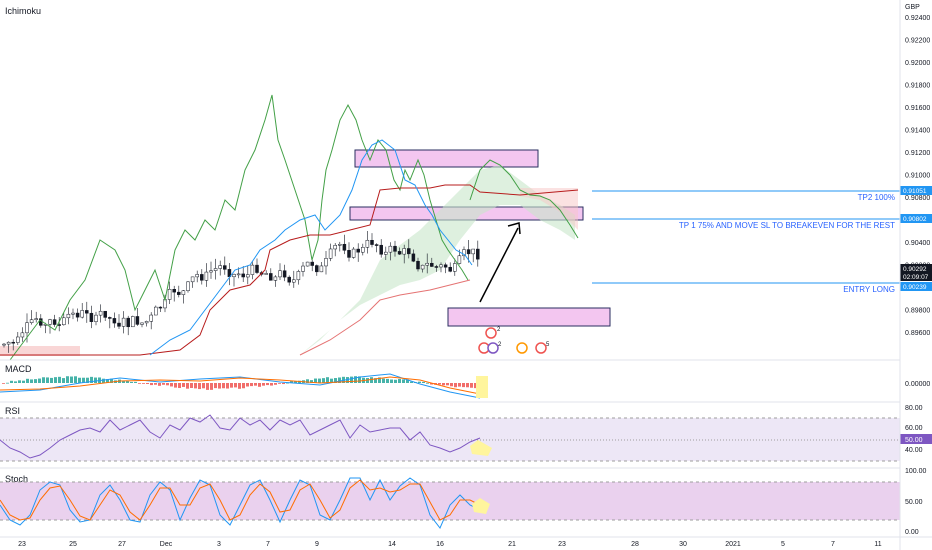 The height and width of the screenshot is (550, 932). What do you see at coordinates (914, 428) in the screenshot?
I see `rsi-axis-tick: 60.00` at bounding box center [914, 428].